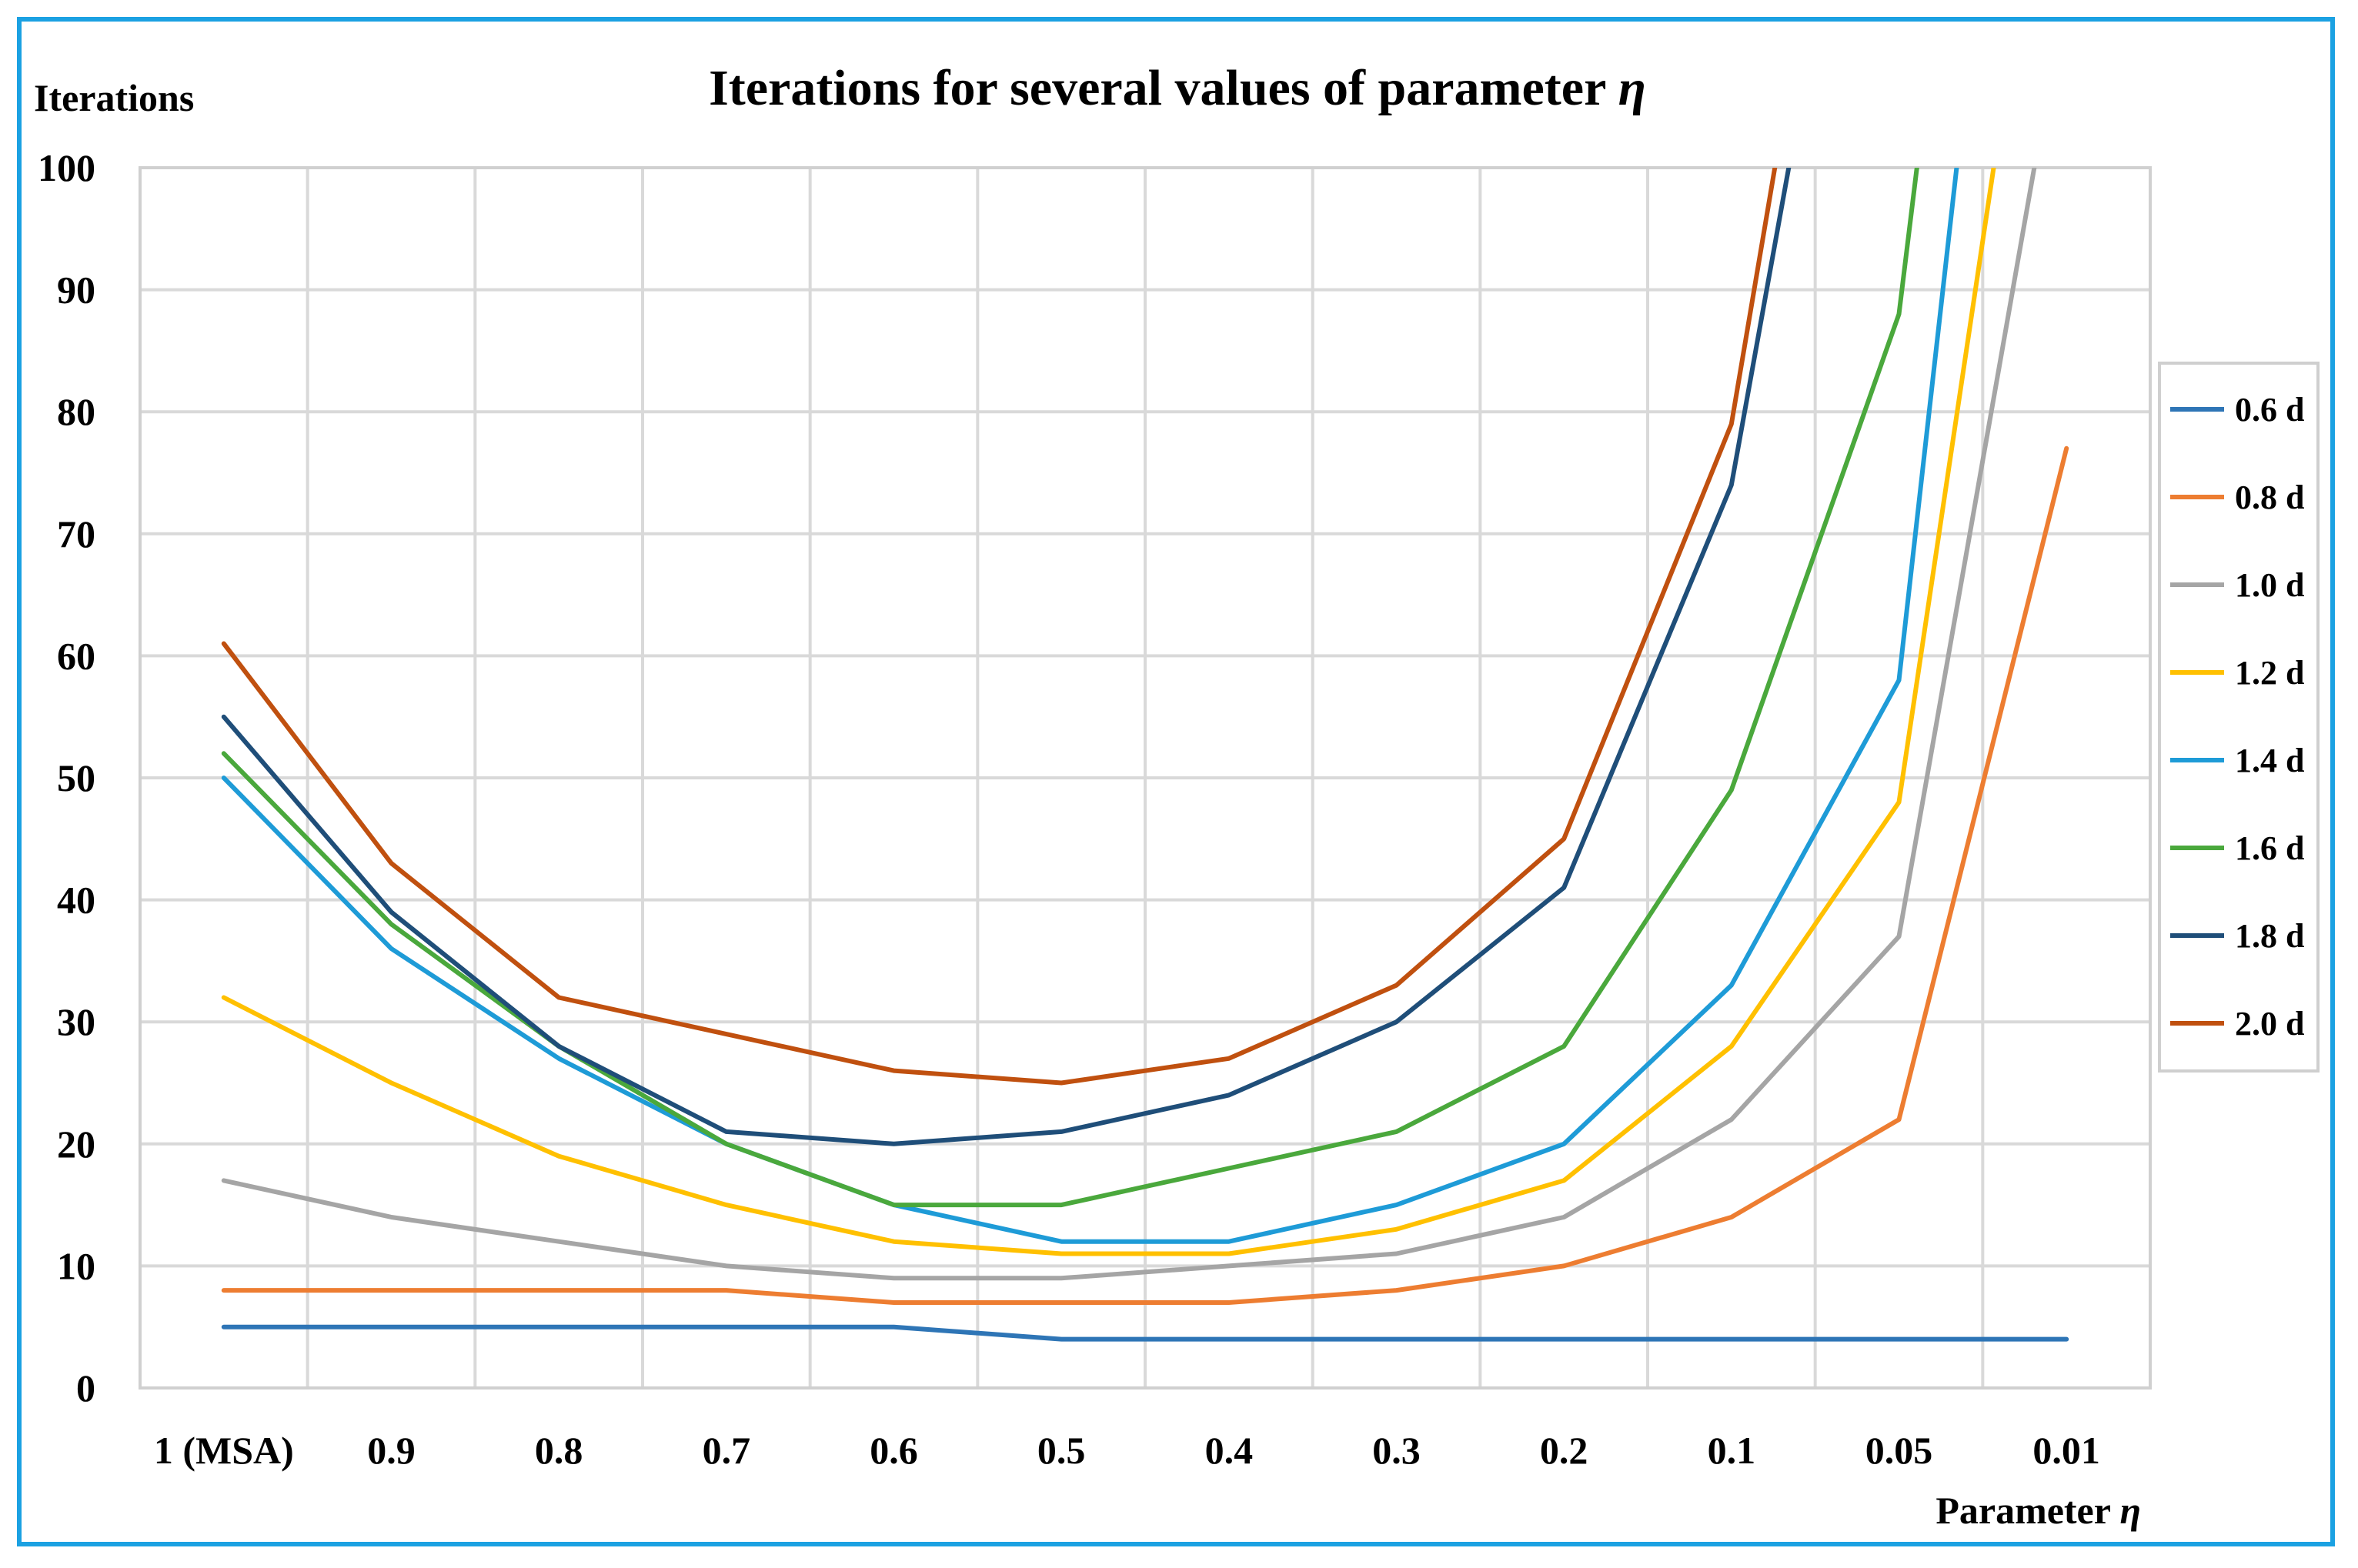 This screenshot has width=2358, height=1568. Describe the element at coordinates (2269, 410) in the screenshot. I see `legend-label: 0.6 d` at that location.